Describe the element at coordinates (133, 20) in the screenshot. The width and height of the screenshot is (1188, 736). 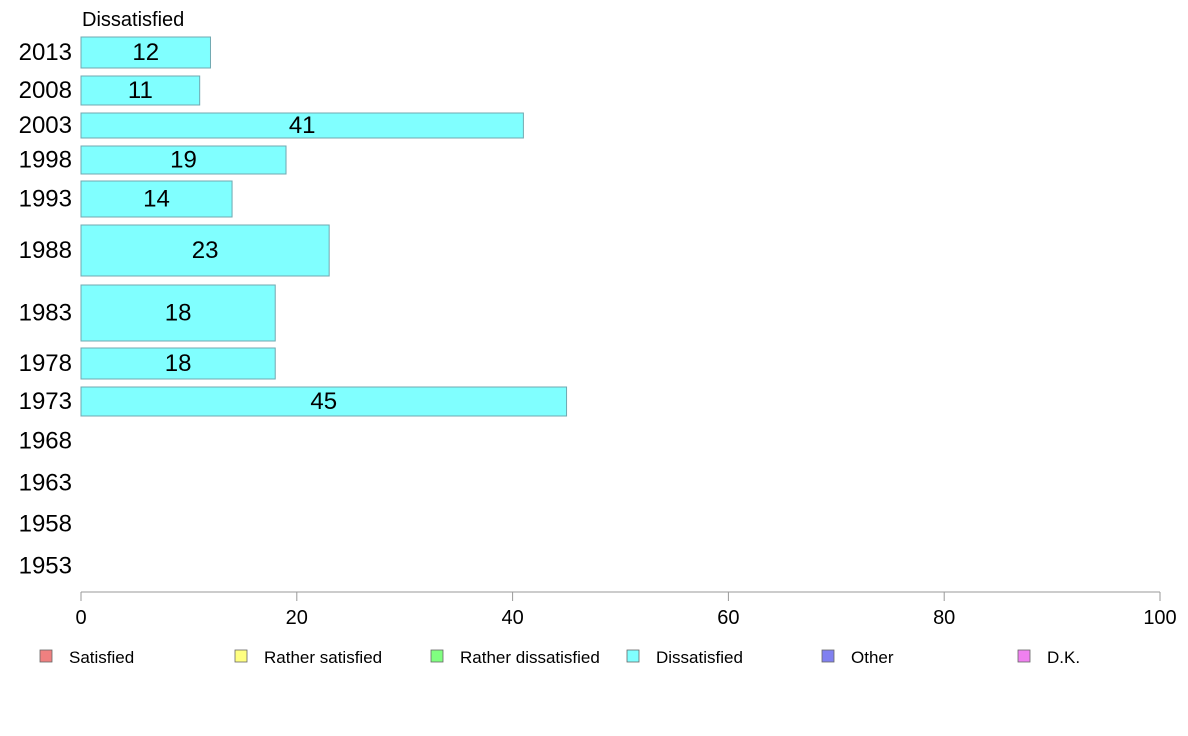
I see `chart-title: Dissatisfied` at that location.